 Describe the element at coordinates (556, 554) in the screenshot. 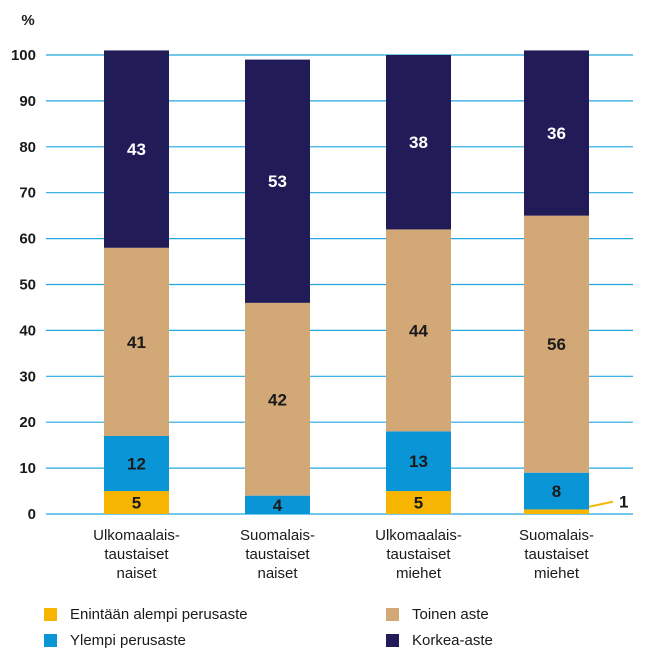

I see `x-category-label-4: Suomalais-taustaiset miehet` at that location.